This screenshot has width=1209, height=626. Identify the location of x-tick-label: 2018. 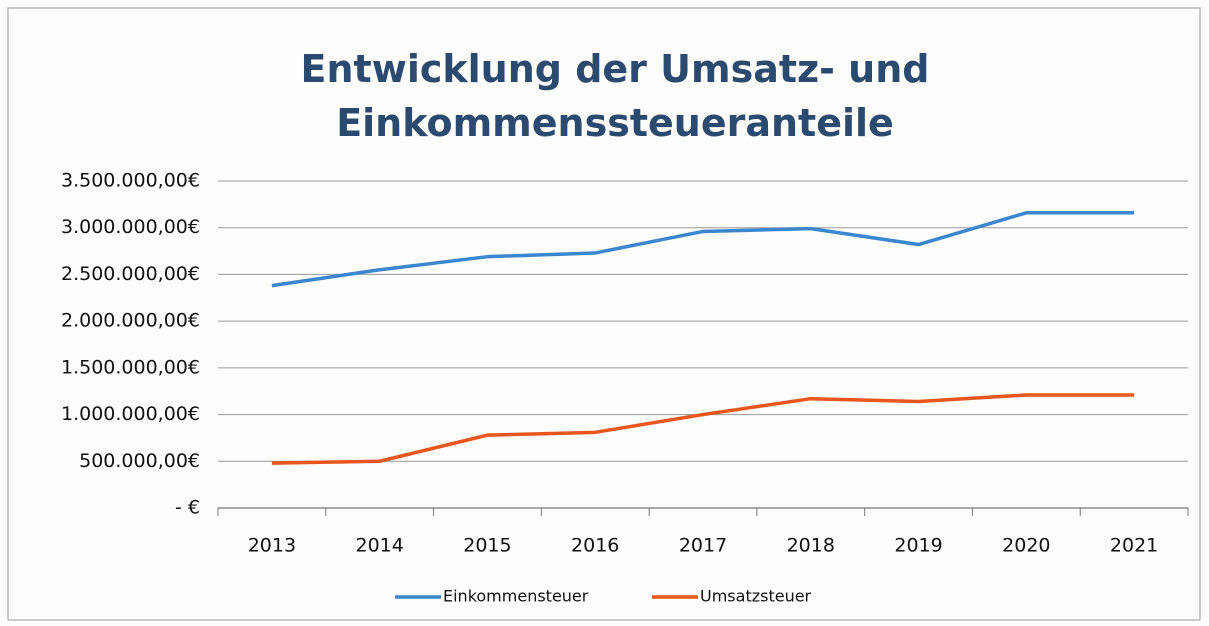
(811, 546).